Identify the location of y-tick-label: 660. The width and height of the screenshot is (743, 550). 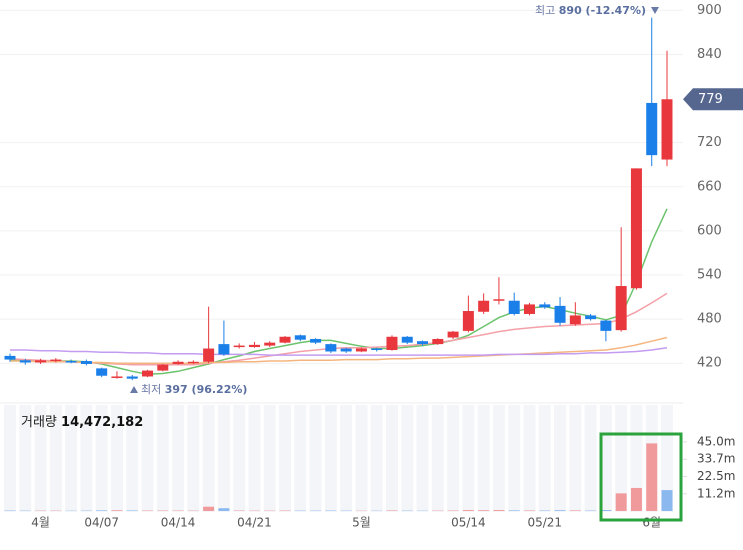
(709, 186).